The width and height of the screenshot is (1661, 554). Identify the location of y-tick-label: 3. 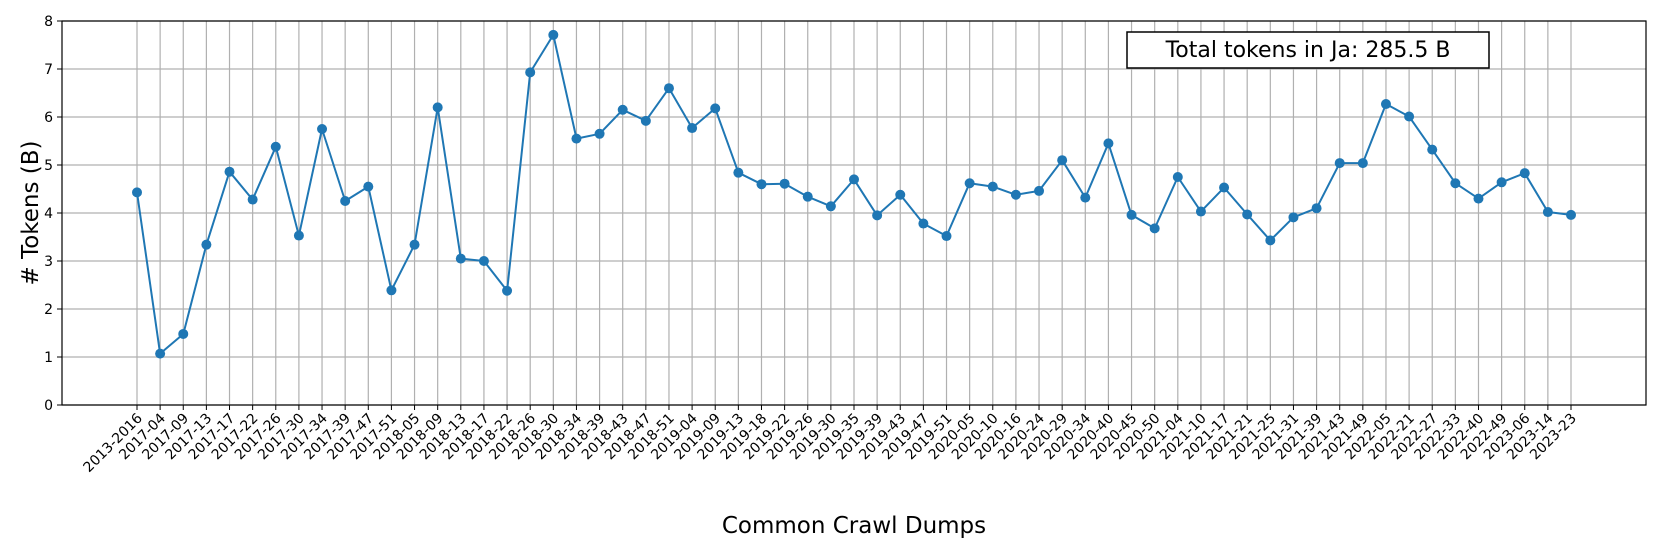
(48, 262).